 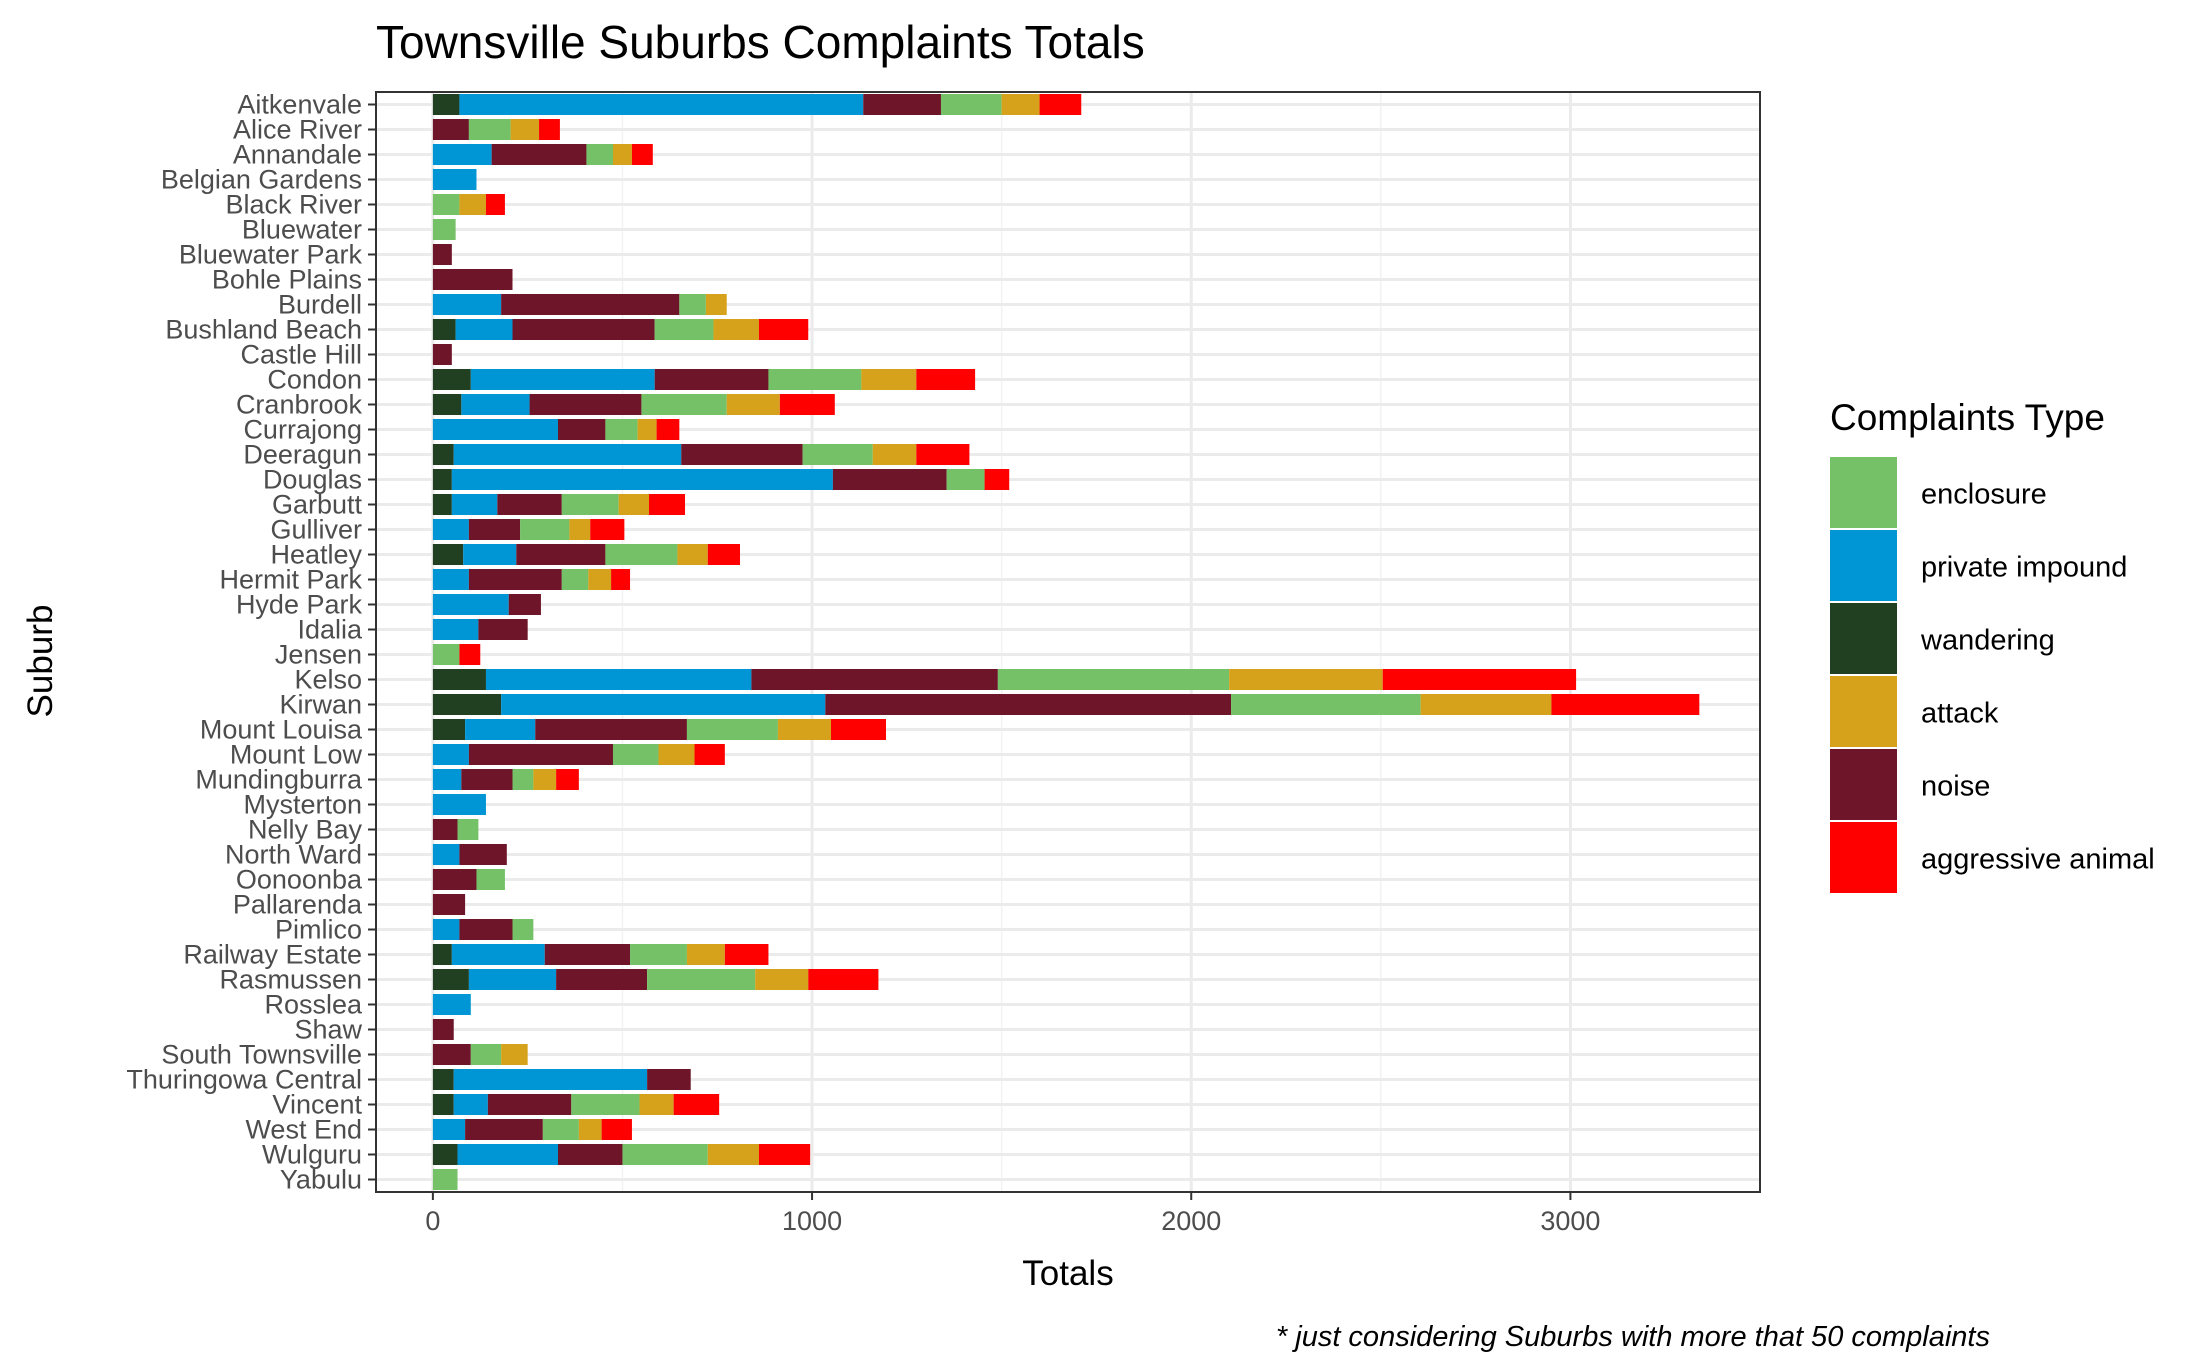 What do you see at coordinates (444, 329) in the screenshot?
I see `bar-wandering-bushland-beach` at bounding box center [444, 329].